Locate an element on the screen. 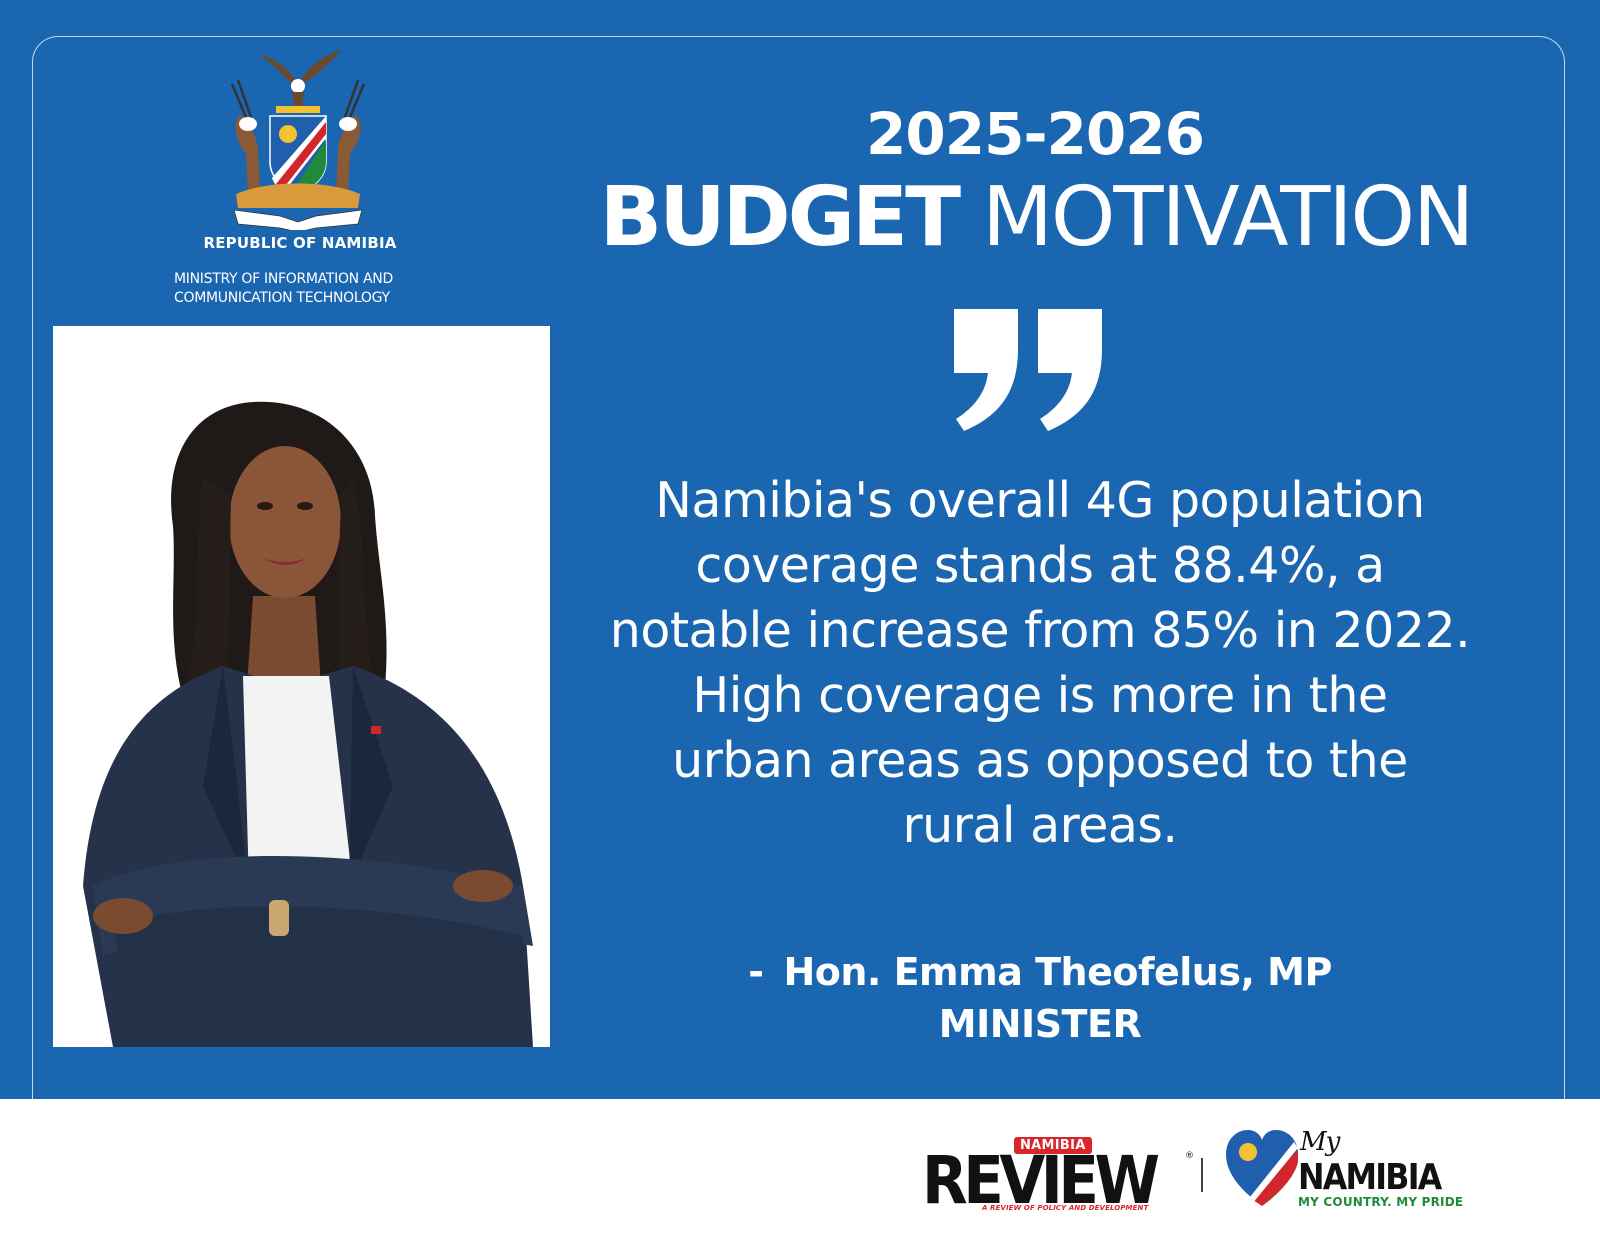 The height and width of the screenshot is (1253, 1600). country-name: REPUBLIC OF NAMIBIA is located at coordinates (300, 243).